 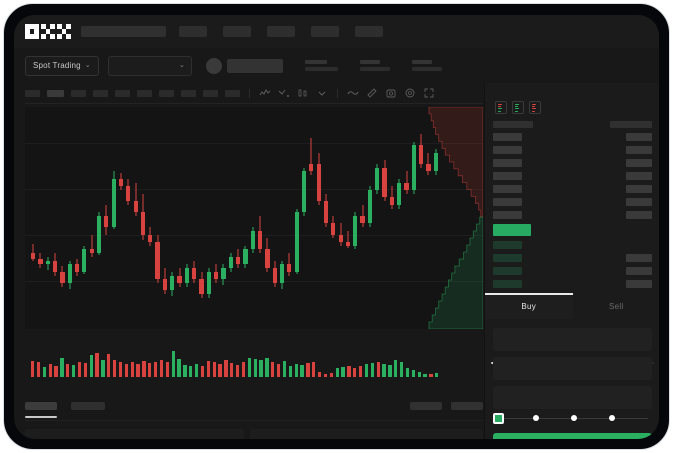 I want to click on order-amount-field, so click(x=572, y=368).